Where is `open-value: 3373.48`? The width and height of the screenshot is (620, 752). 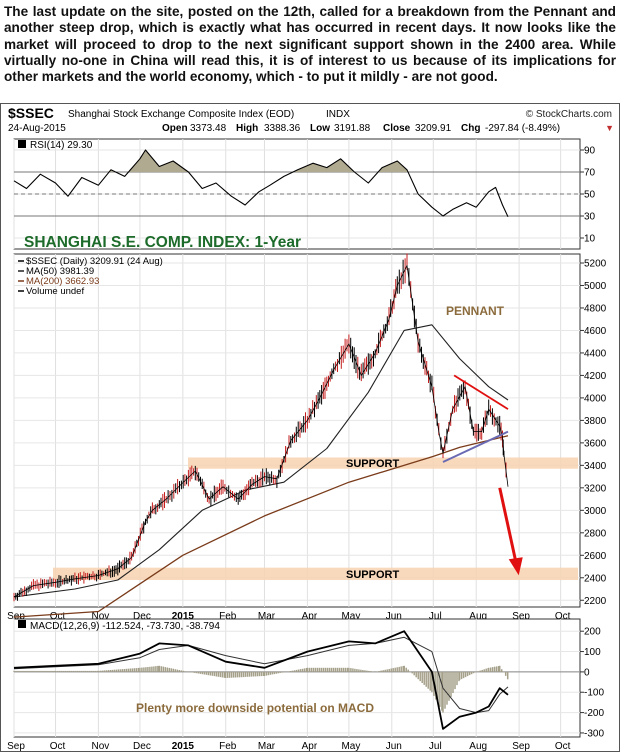 open-value: 3373.48 is located at coordinates (208, 128).